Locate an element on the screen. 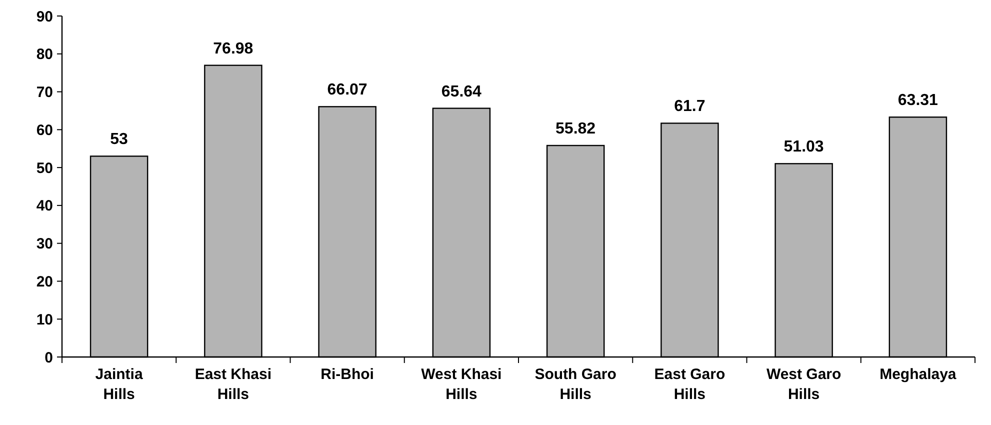 Image resolution: width=991 pixels, height=425 pixels. x-tick-label: Ri-Bhoi is located at coordinates (347, 374).